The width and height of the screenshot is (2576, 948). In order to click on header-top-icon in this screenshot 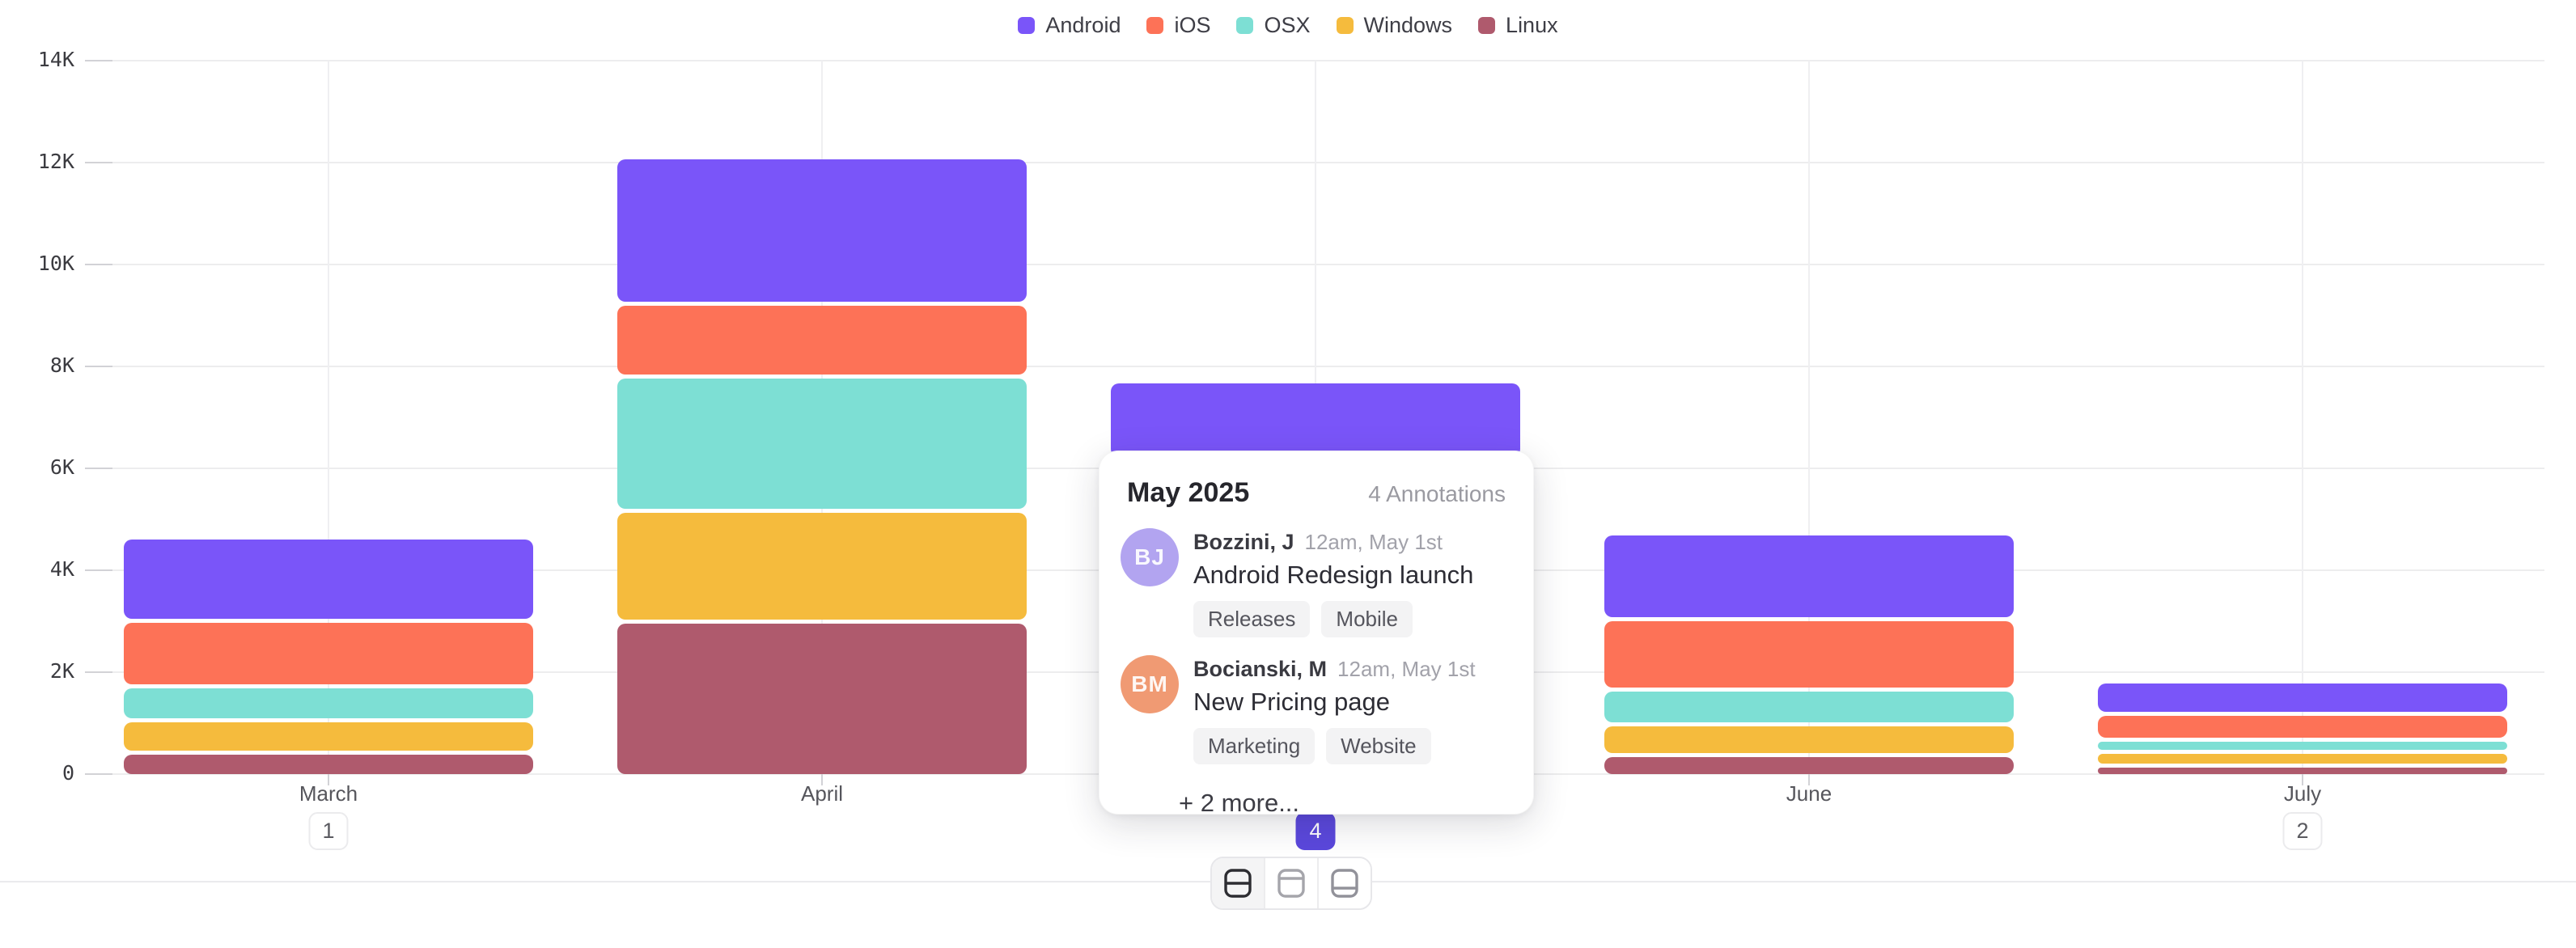, I will do `click(1291, 883)`.